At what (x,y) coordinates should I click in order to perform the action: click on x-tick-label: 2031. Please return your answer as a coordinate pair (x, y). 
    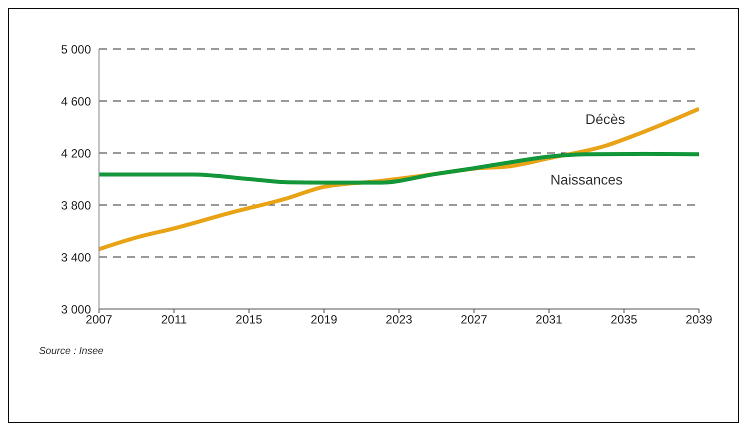
    Looking at the image, I should click on (549, 319).